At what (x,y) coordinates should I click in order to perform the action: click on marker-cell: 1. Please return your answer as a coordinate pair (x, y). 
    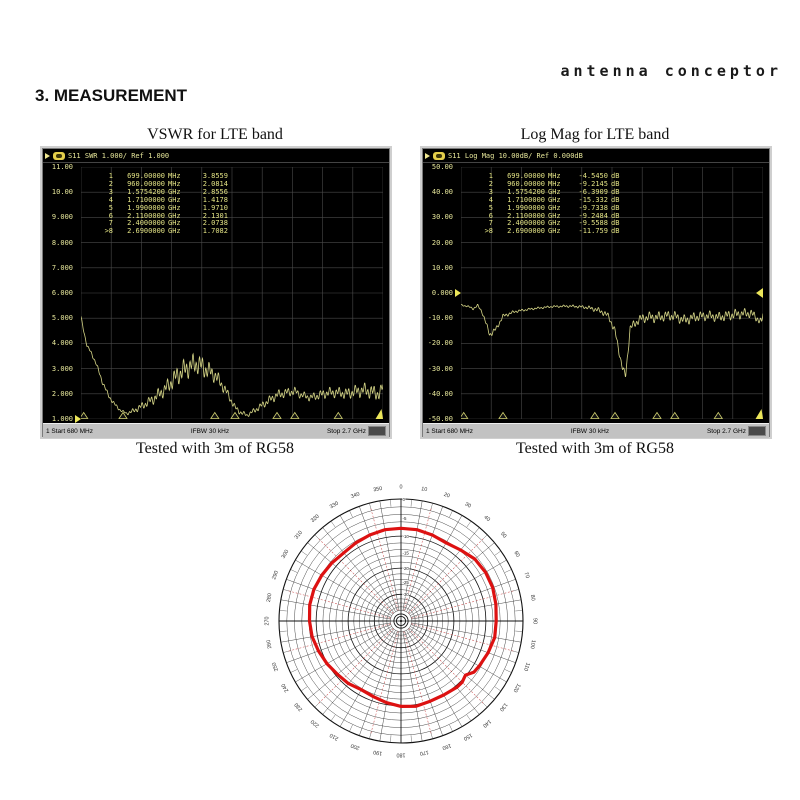
    Looking at the image, I should click on (110, 176).